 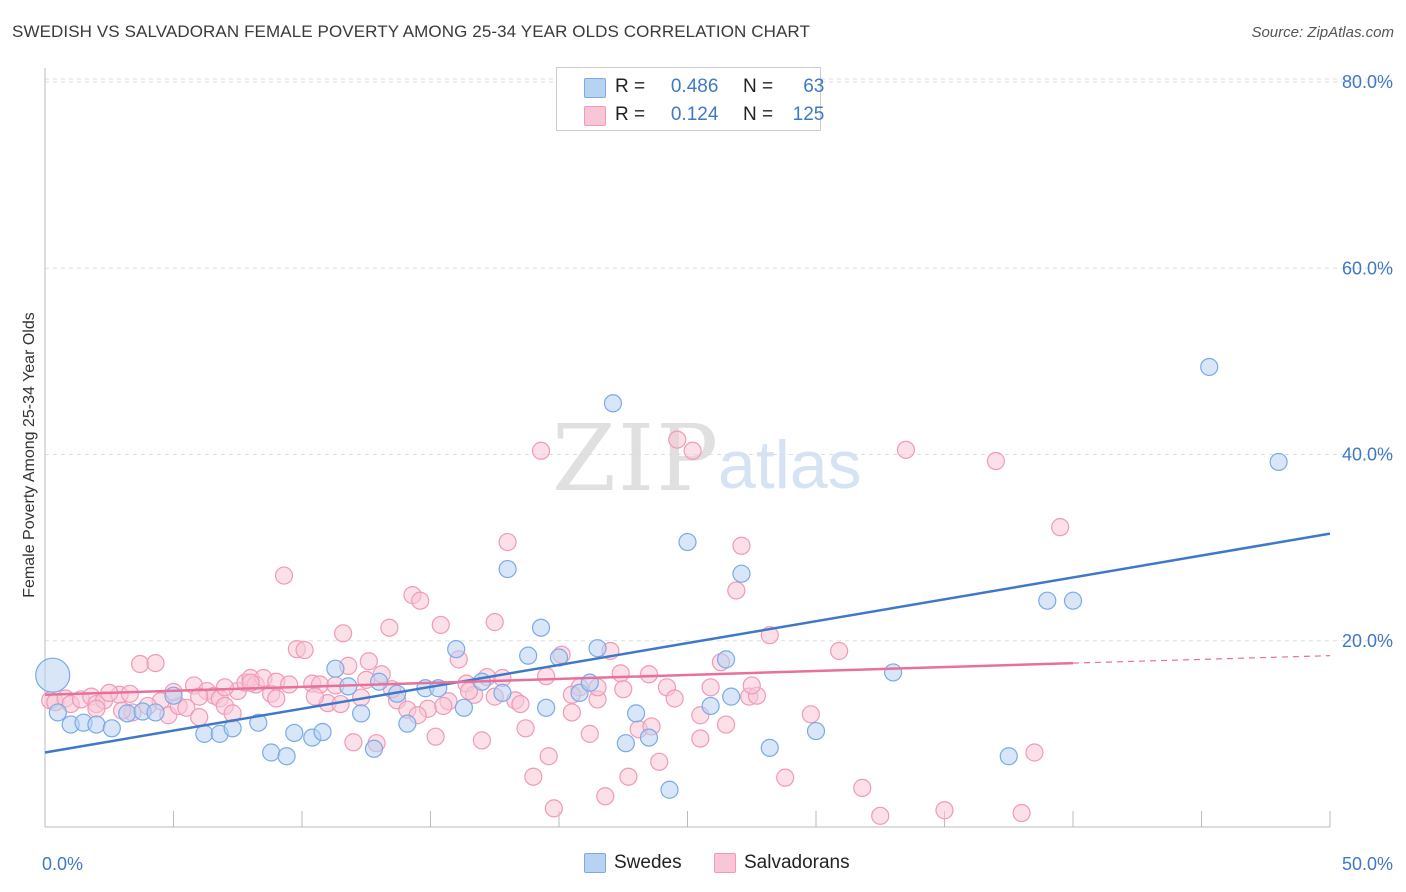 What do you see at coordinates (719, 87) in the screenshot?
I see `legend-stats-swedes: R = 0.486 N = 63` at bounding box center [719, 87].